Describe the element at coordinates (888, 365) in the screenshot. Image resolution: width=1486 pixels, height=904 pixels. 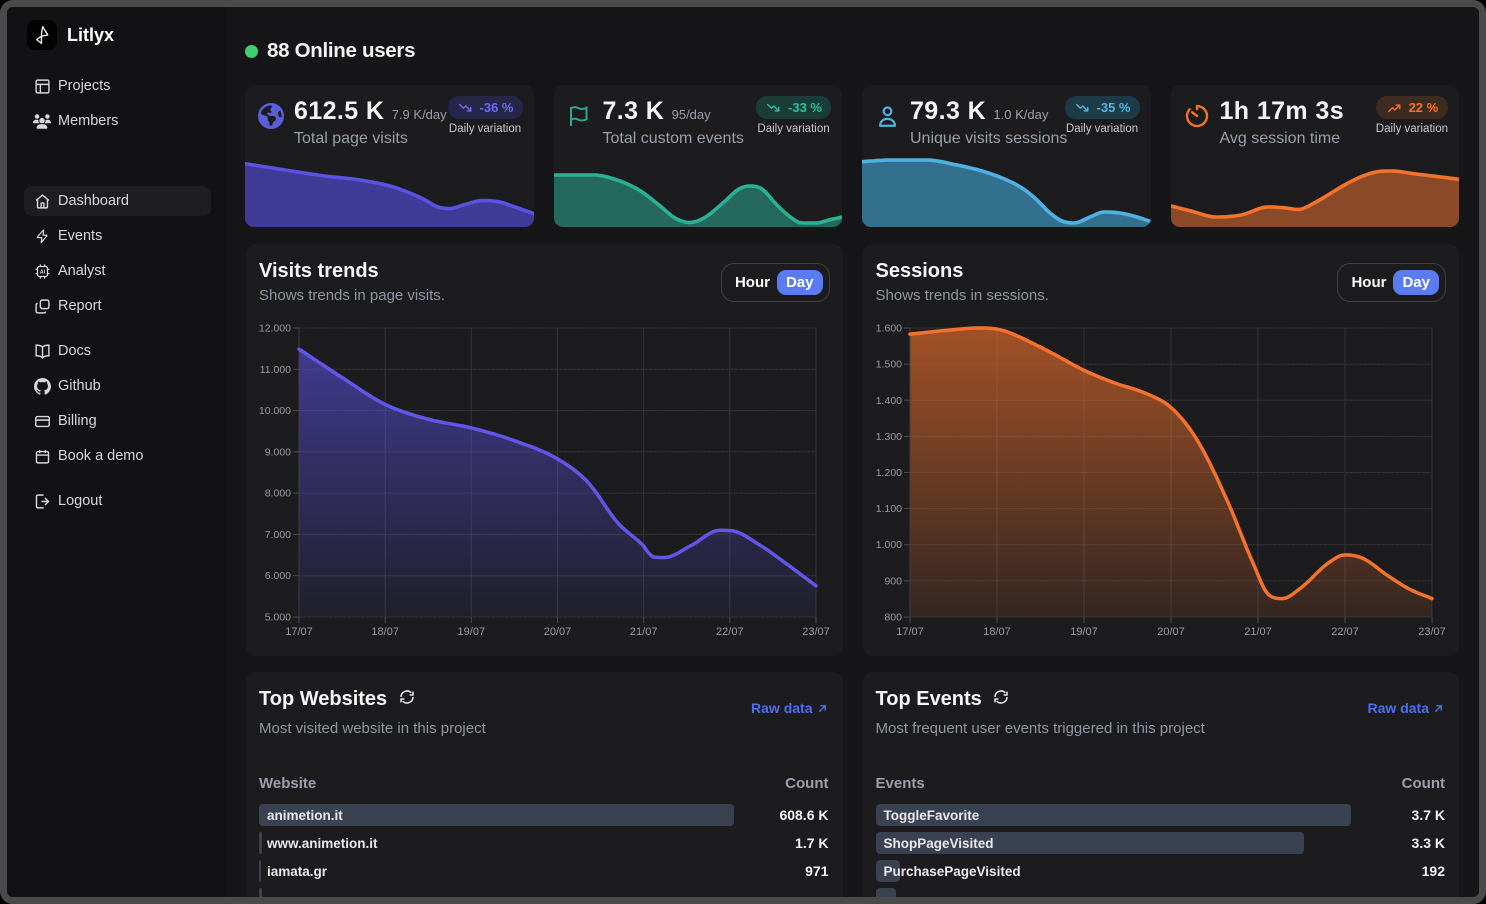
I see `svg-text: 1.500` at that location.